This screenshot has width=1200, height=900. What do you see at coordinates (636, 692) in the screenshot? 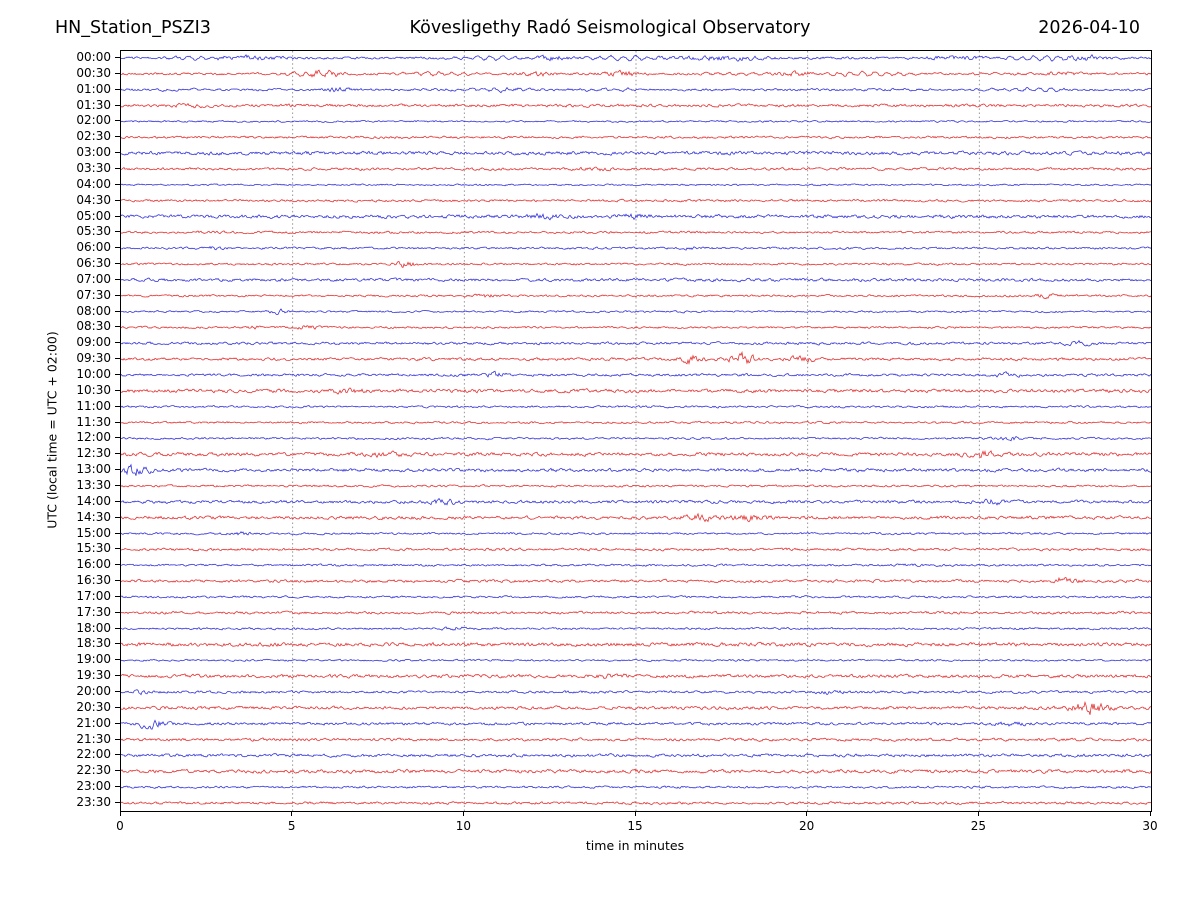
I see `trace-row-2000` at bounding box center [636, 692].